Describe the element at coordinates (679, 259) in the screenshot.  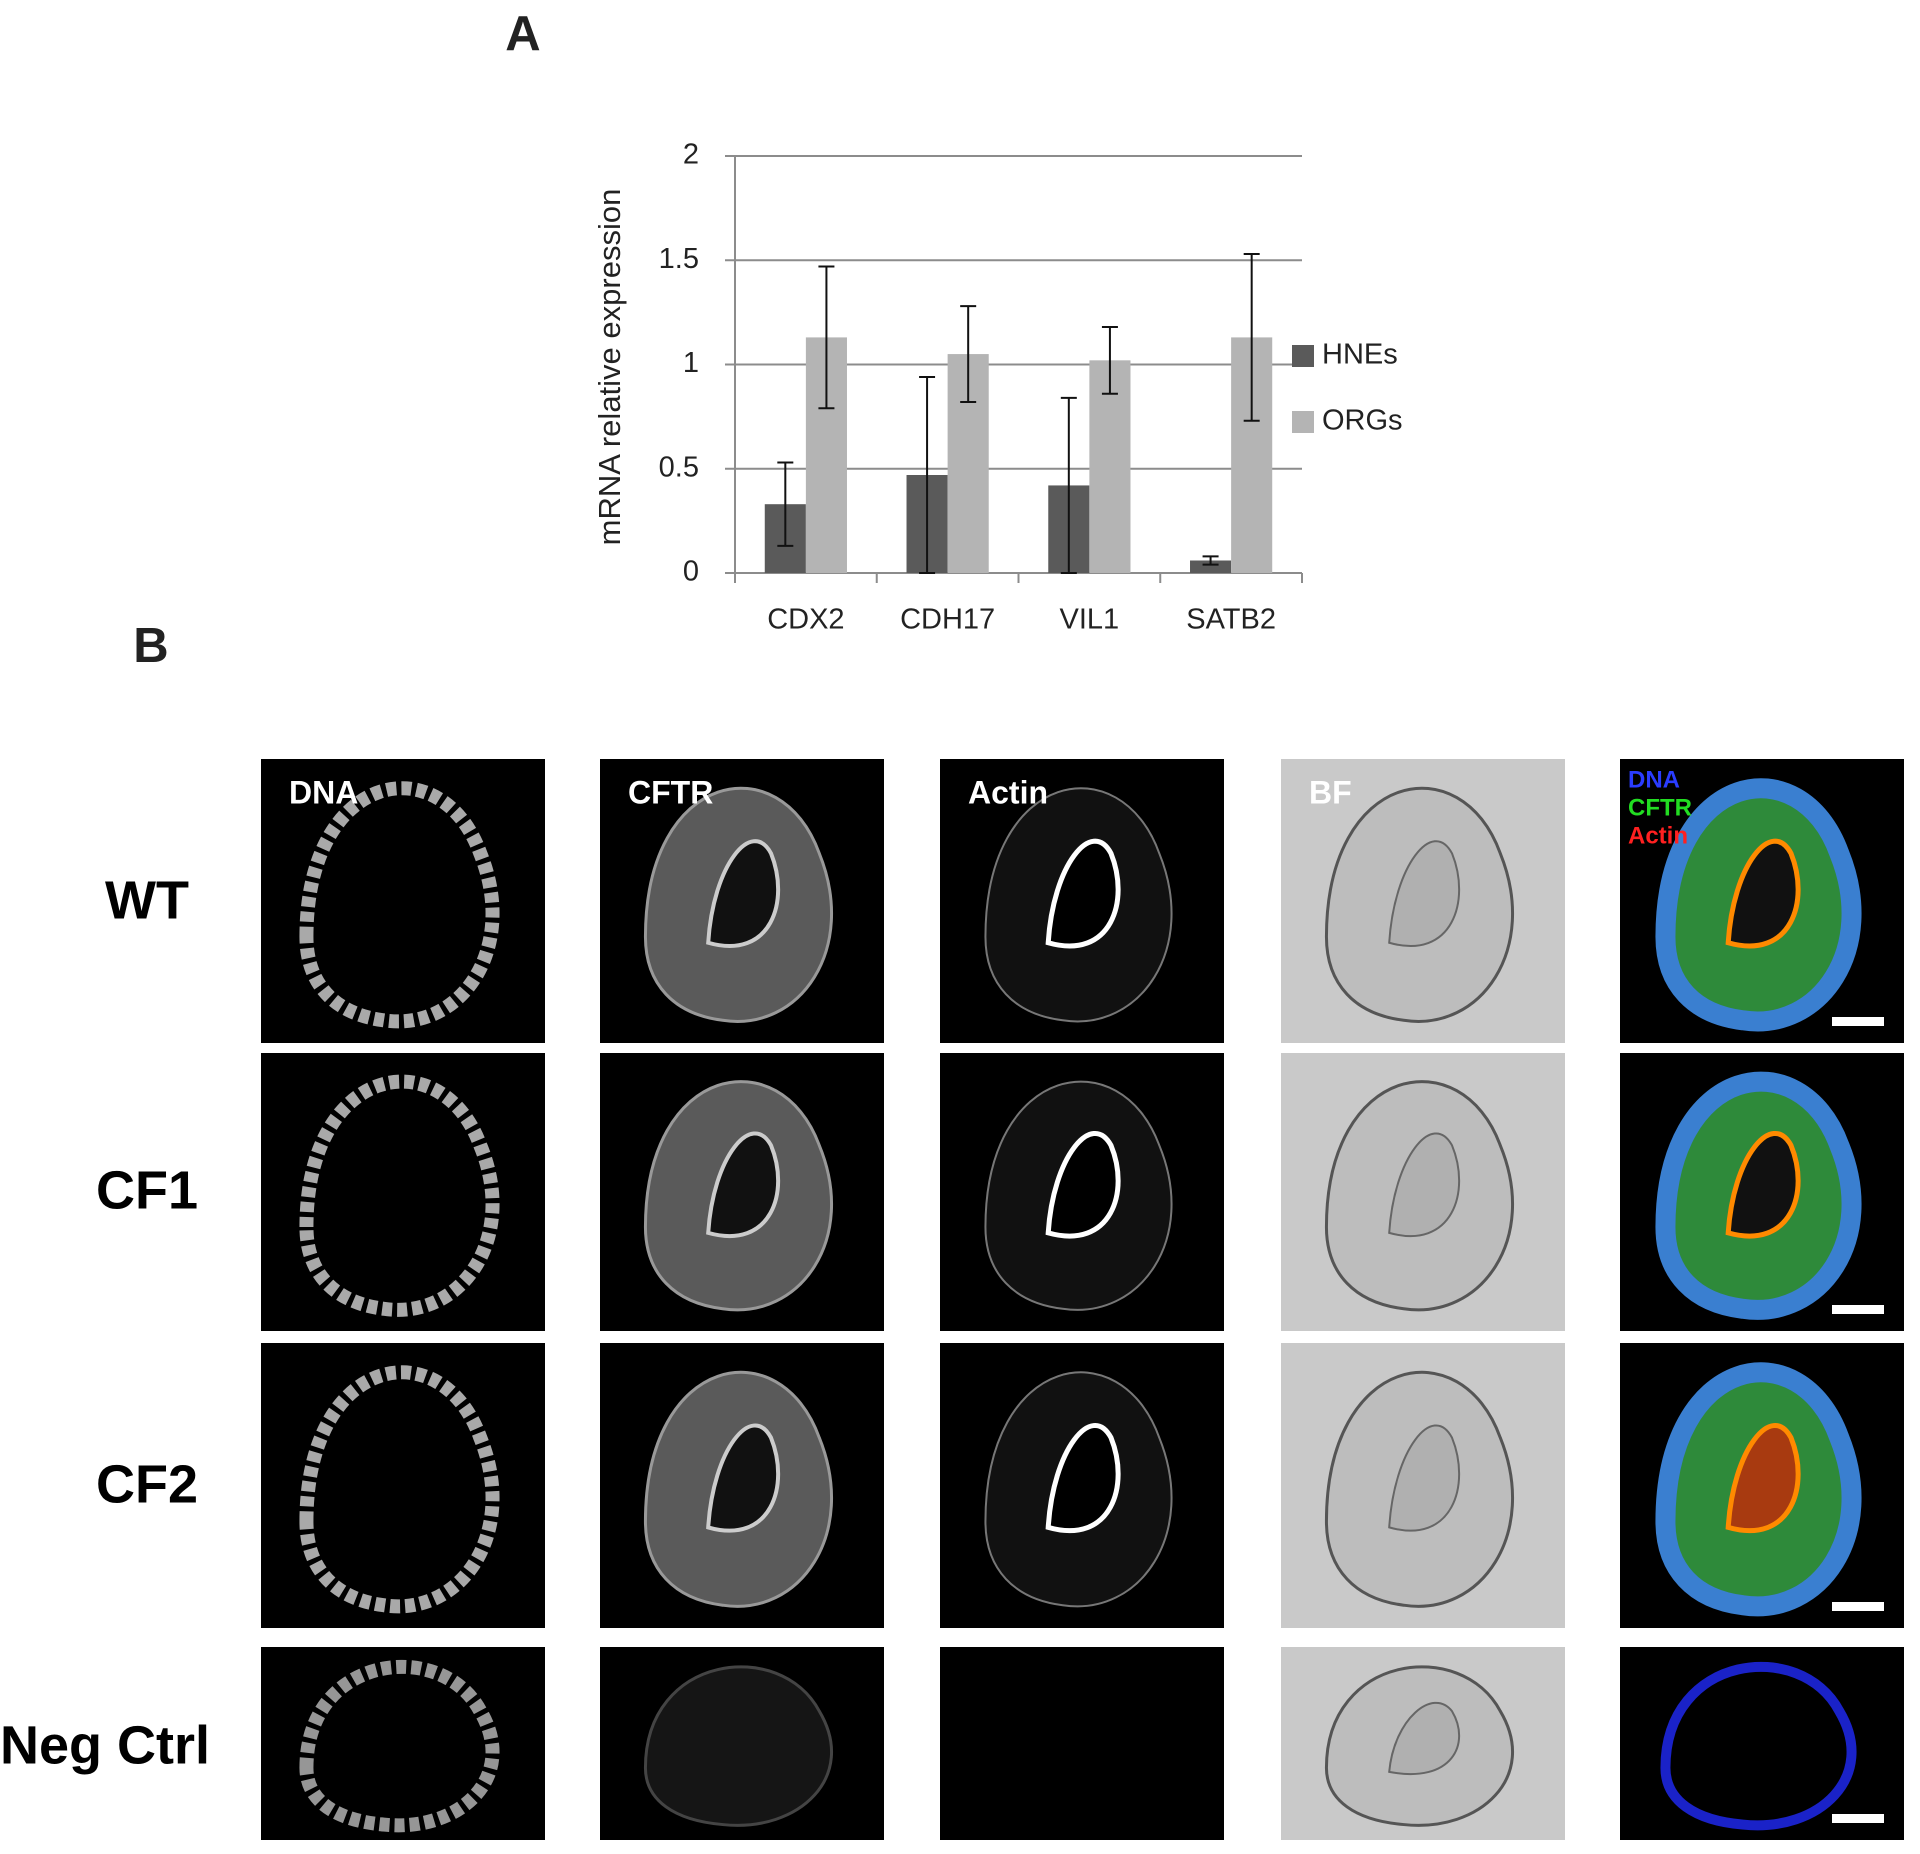
I see `y-tick-label: 1.5` at that location.